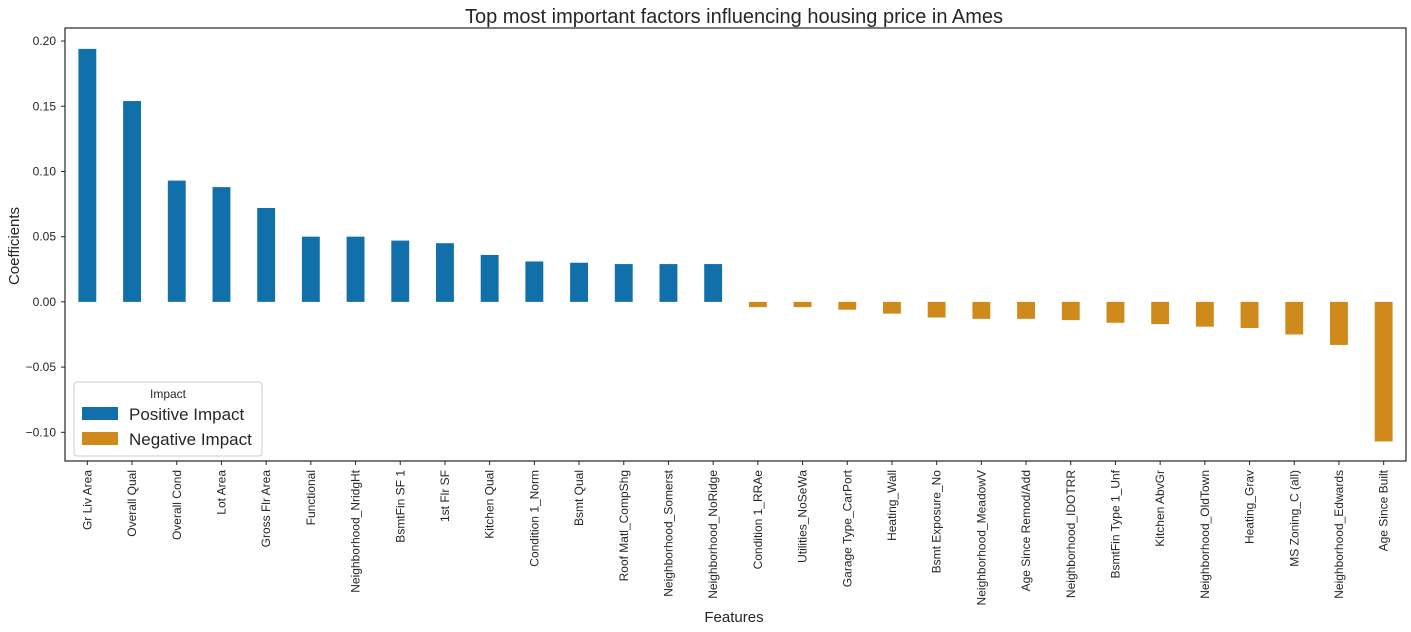 This screenshot has width=1411, height=632. Describe the element at coordinates (311, 497) in the screenshot. I see `x-tick-label: Functional` at that location.